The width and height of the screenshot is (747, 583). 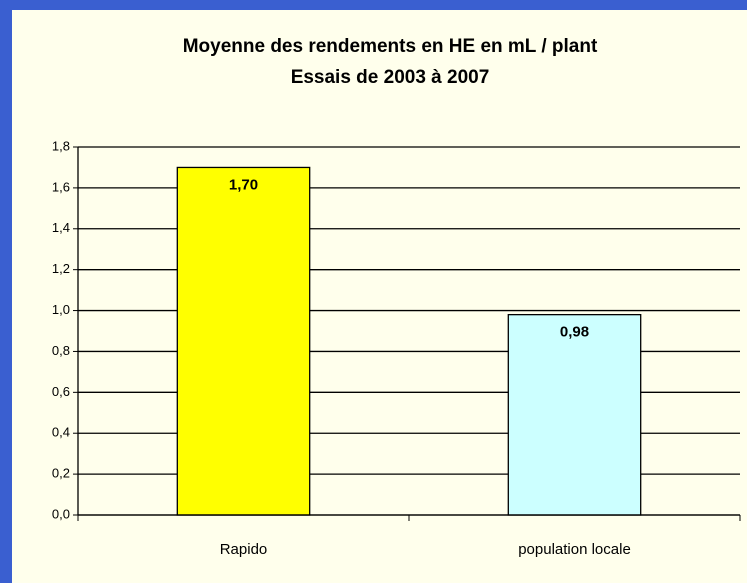 I want to click on y-tick-label: 0,8, so click(x=61, y=350).